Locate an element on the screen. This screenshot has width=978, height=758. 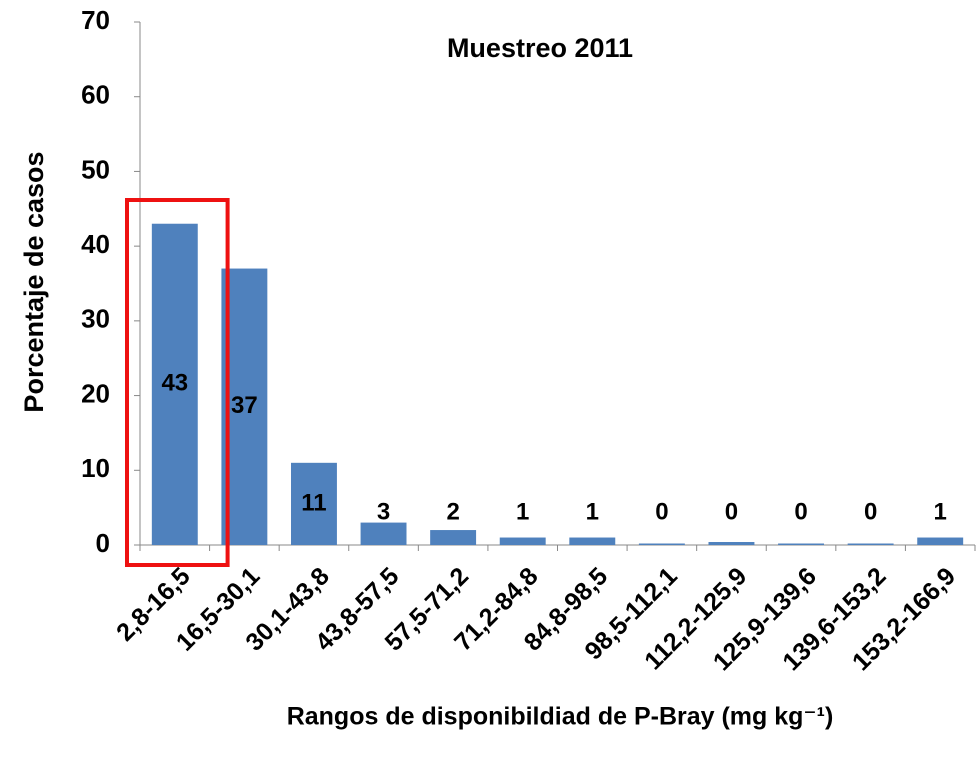
y-tick-label: 60 is located at coordinates (95, 95).